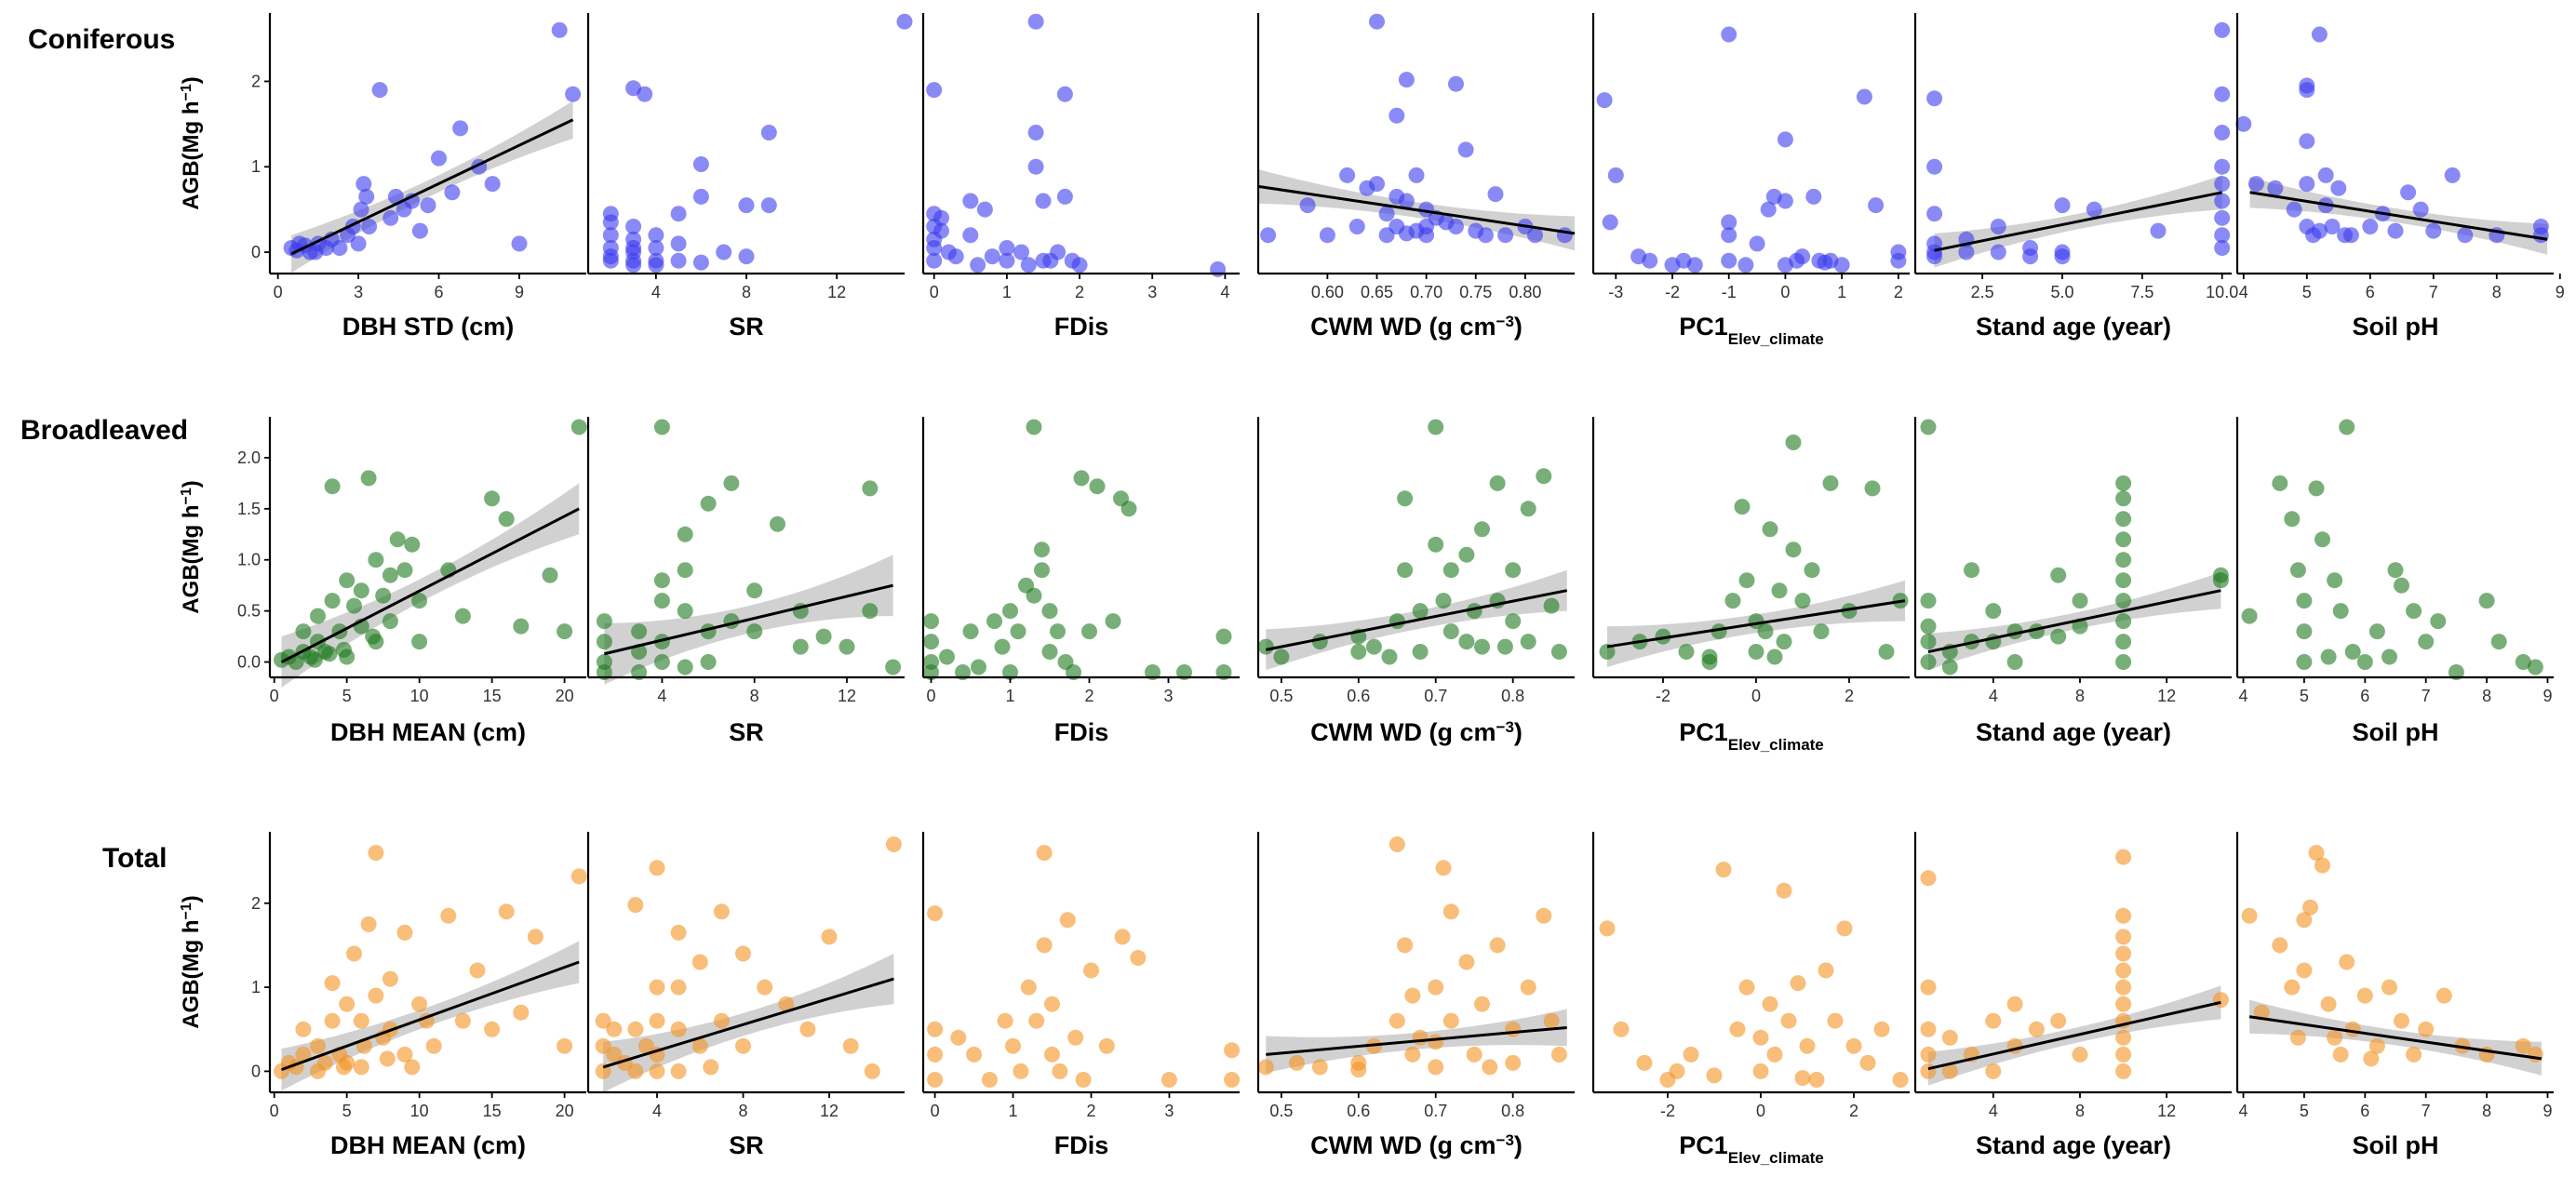  Describe the element at coordinates (1518, 732) in the screenshot. I see `x-axis-label-close: )` at that location.